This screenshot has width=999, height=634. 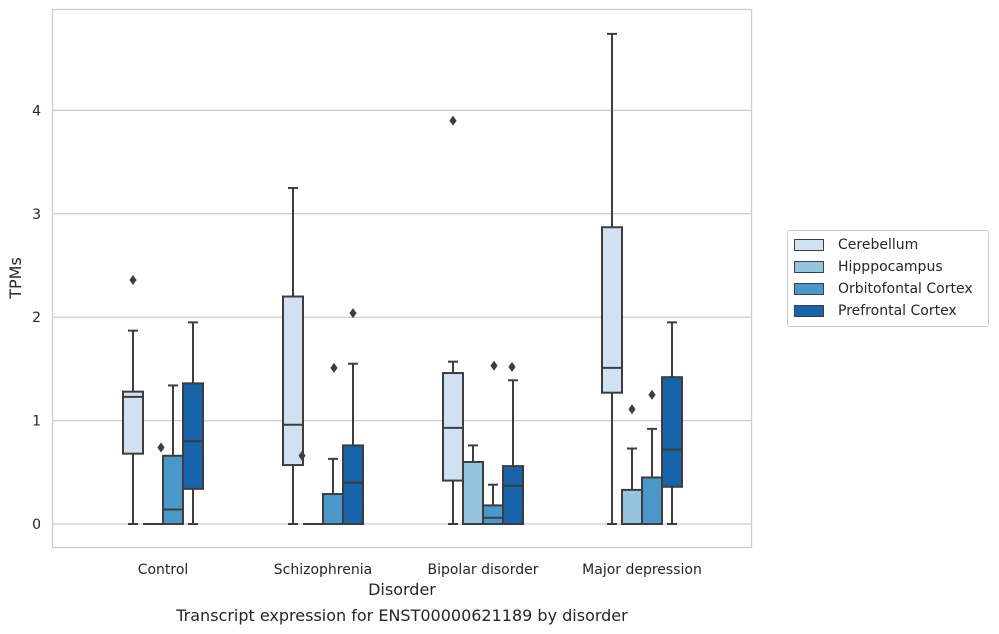 What do you see at coordinates (453, 320) in the screenshot?
I see `box-cerebellum-bipolar-disorder` at bounding box center [453, 320].